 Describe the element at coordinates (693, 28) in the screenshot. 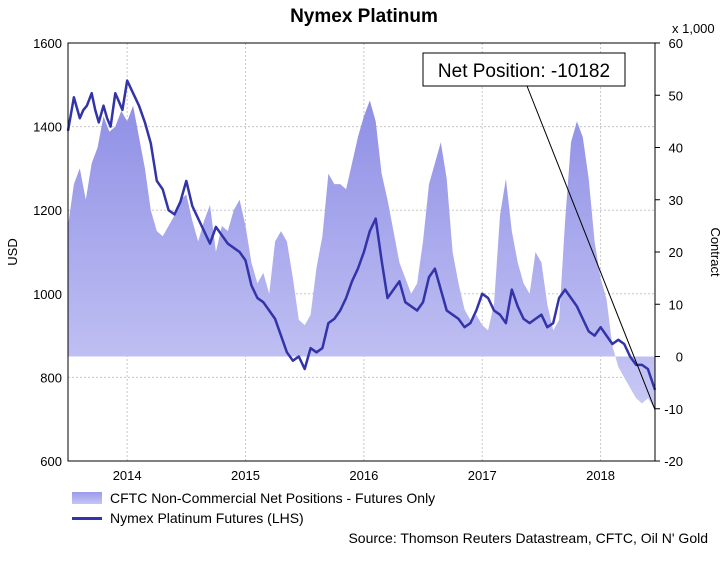

I see `right-axis-unit-label: x 1,000` at that location.